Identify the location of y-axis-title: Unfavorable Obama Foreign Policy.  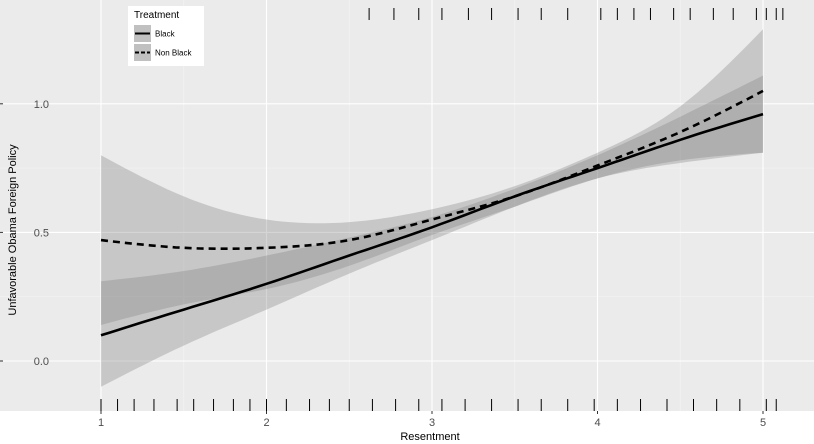
(13, 230).